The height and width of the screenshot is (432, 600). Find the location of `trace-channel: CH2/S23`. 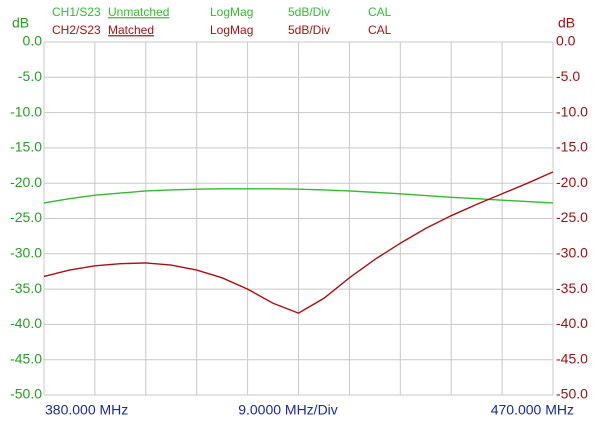

trace-channel: CH2/S23 is located at coordinates (76, 30).